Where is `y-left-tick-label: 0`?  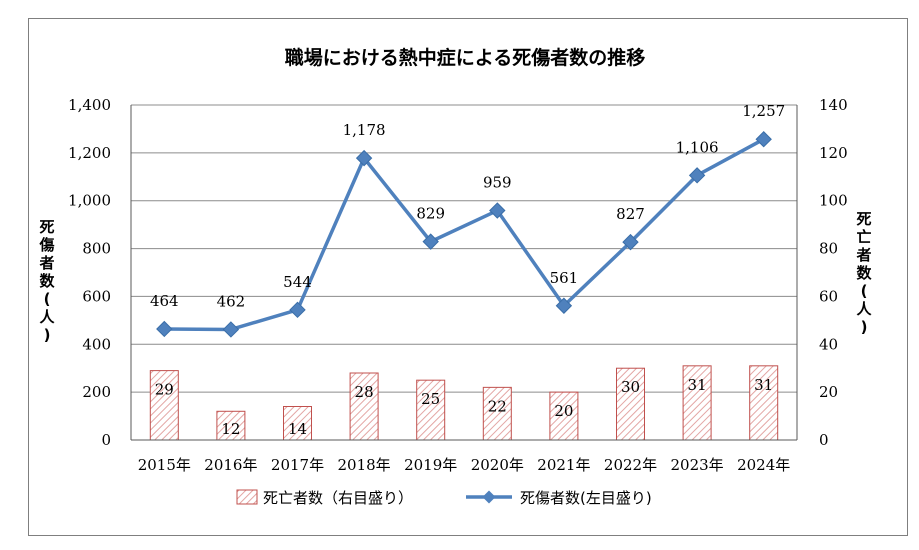 y-left-tick-label: 0 is located at coordinates (106, 440).